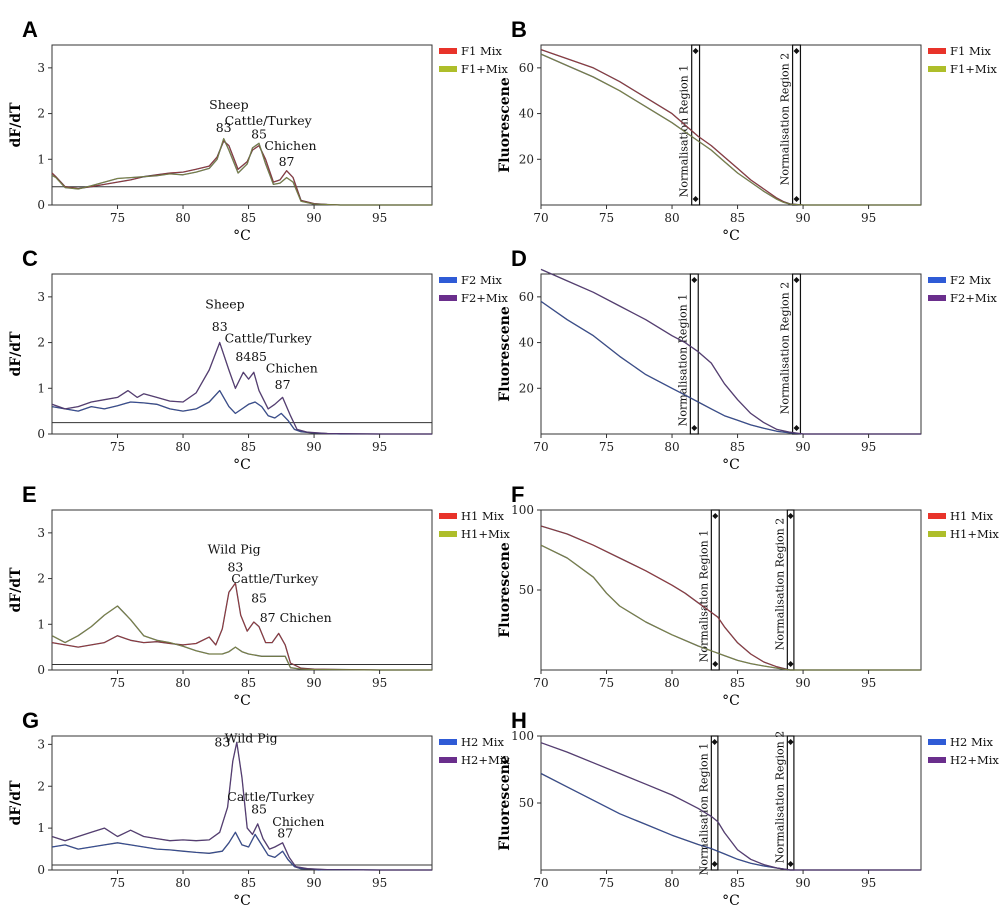 The height and width of the screenshot is (923, 1000). Describe the element at coordinates (485, 534) in the screenshot. I see `legend-label: H1+Mix` at that location.